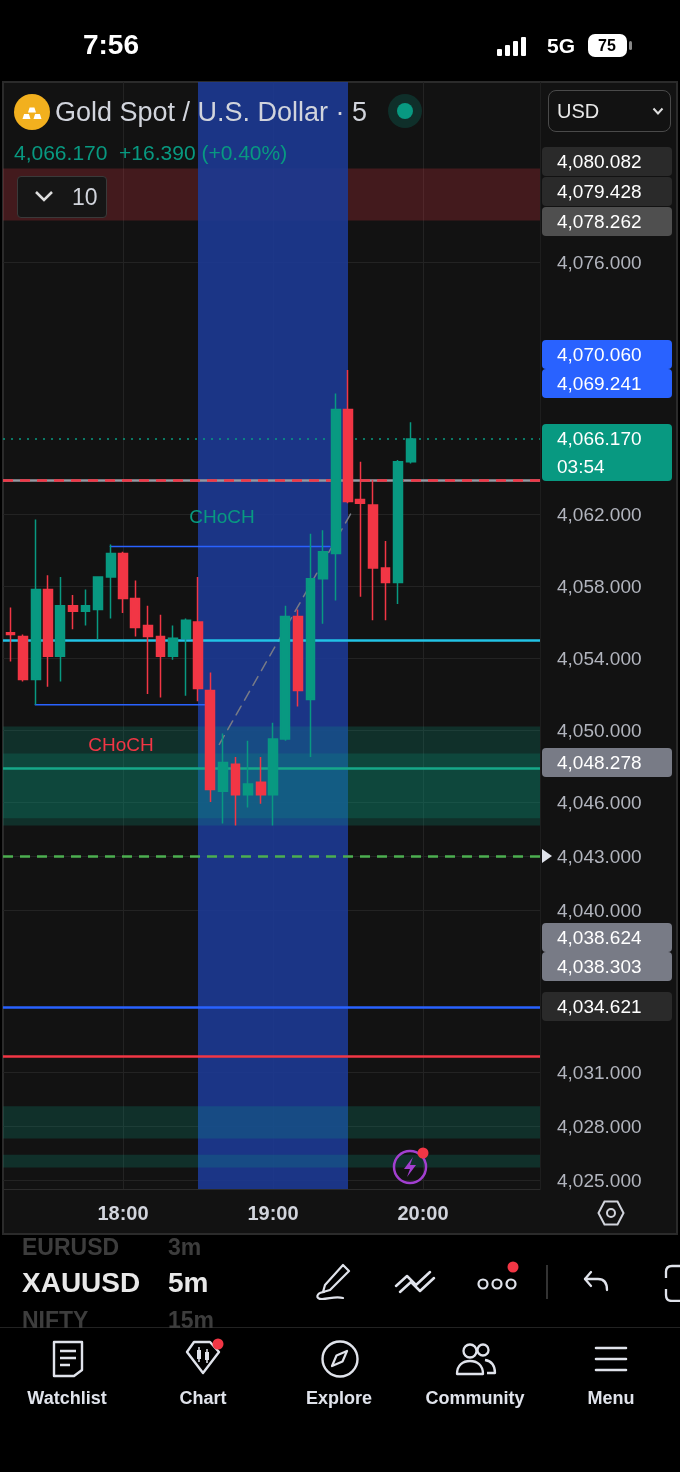 The image size is (680, 1472). What do you see at coordinates (185, 1246) in the screenshot?
I see `text: 3m` at bounding box center [185, 1246].